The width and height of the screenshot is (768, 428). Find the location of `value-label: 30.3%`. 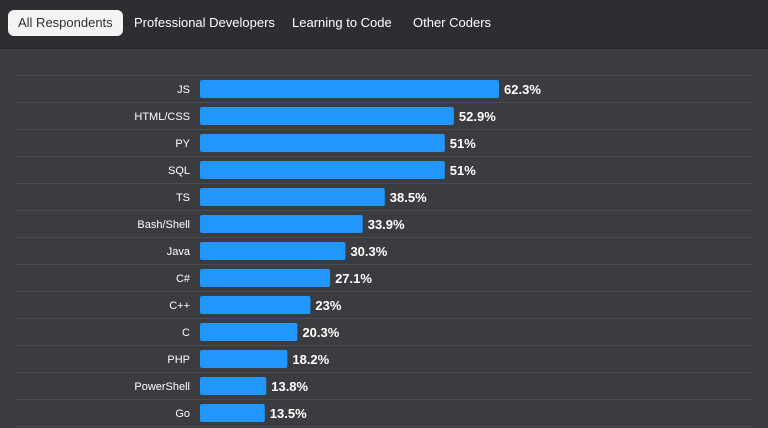

value-label: 30.3% is located at coordinates (368, 251).